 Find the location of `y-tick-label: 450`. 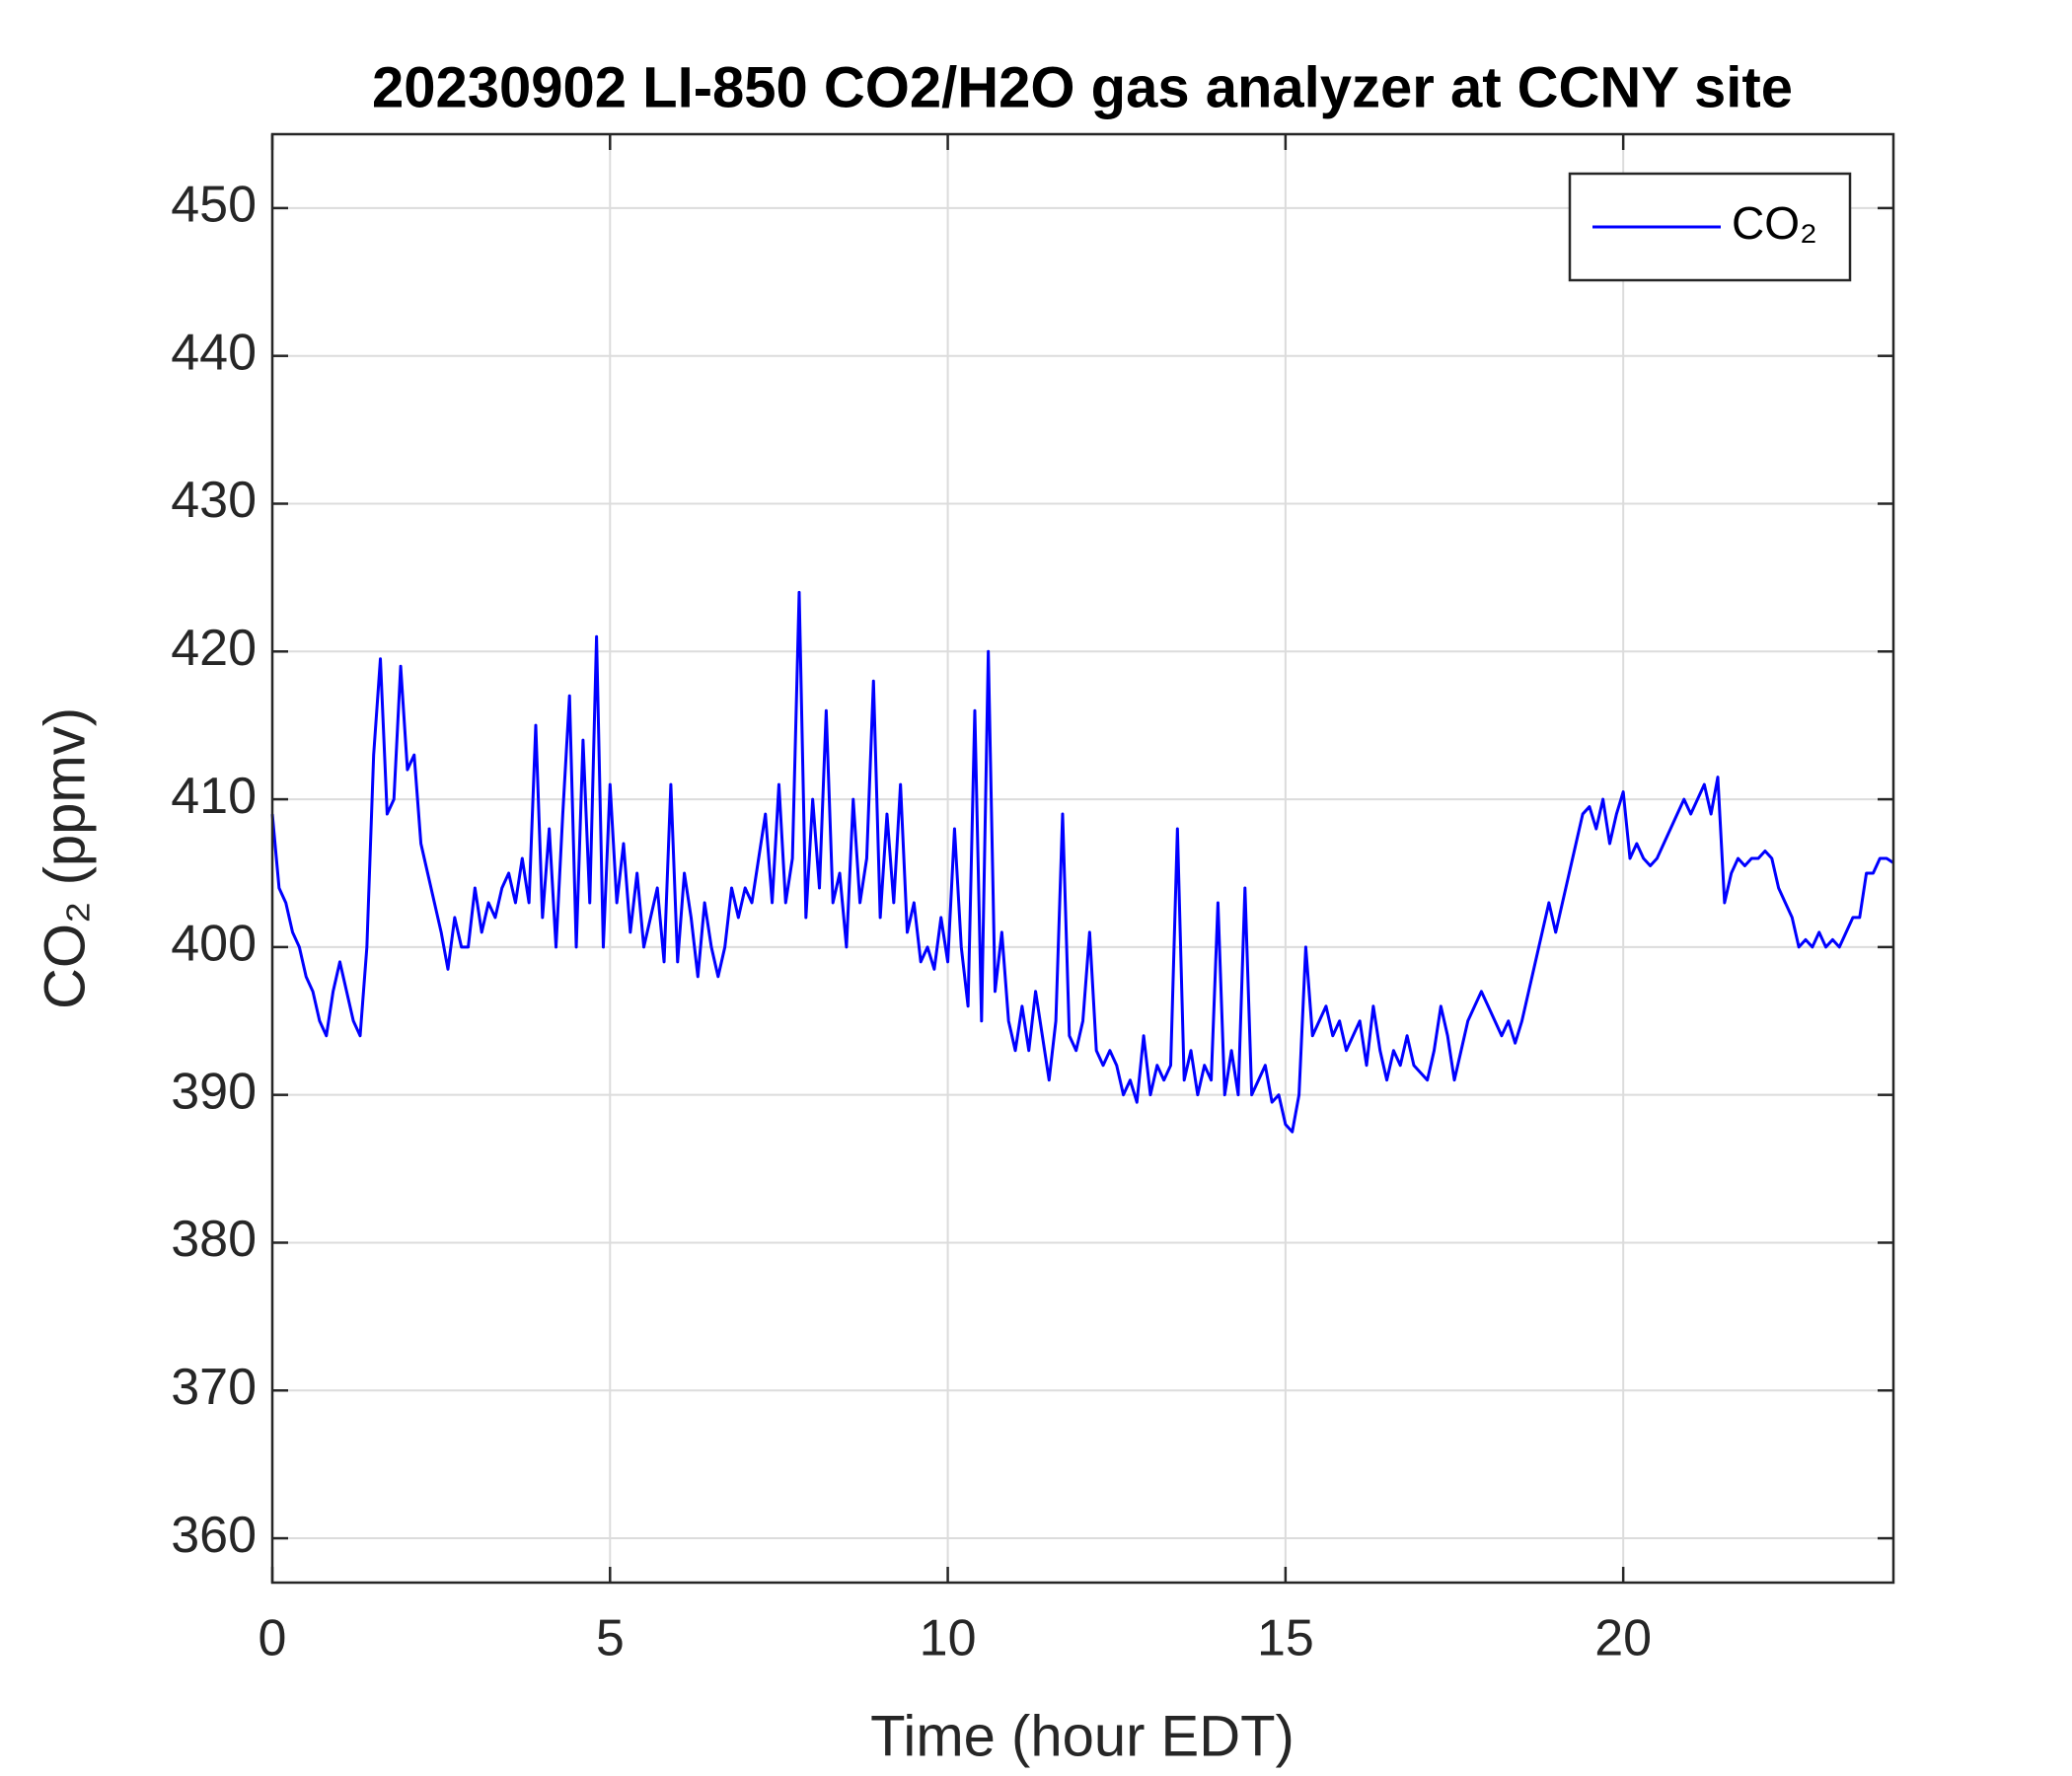

y-tick-label: 450 is located at coordinates (214, 205).